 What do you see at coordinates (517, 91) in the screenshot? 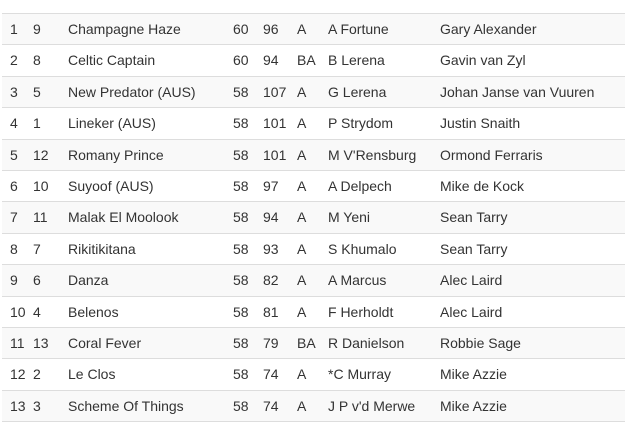
I see `trainer-cell: Johan Janse van Vuuren` at bounding box center [517, 91].